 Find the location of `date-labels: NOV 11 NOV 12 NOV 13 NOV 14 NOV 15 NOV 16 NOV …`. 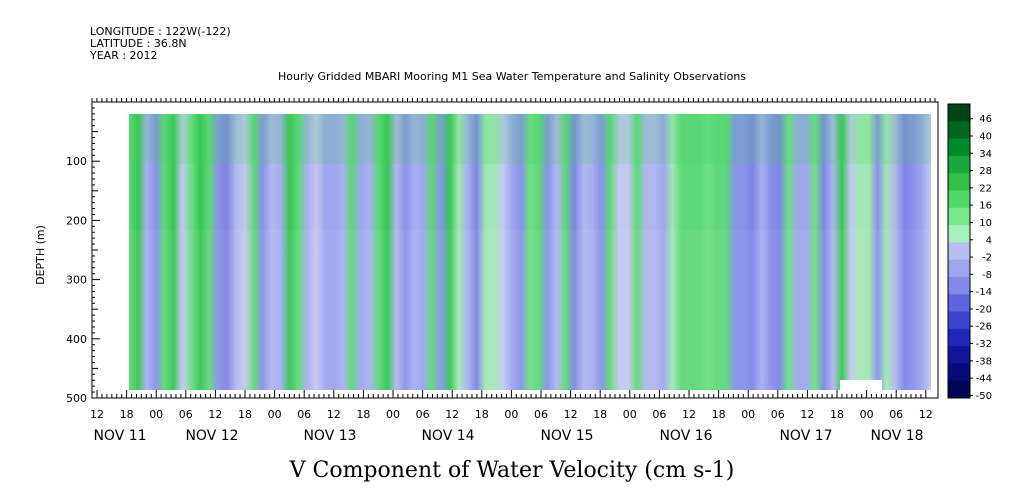

date-labels: NOV 11 NOV 12 NOV 13 NOV 14 NOV 15 NOV 16 NOV … is located at coordinates (508, 436).